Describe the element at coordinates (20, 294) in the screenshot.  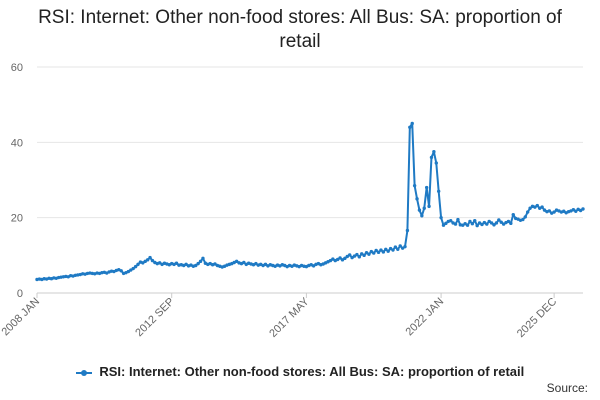
I see `y-tick-label: 0` at that location.